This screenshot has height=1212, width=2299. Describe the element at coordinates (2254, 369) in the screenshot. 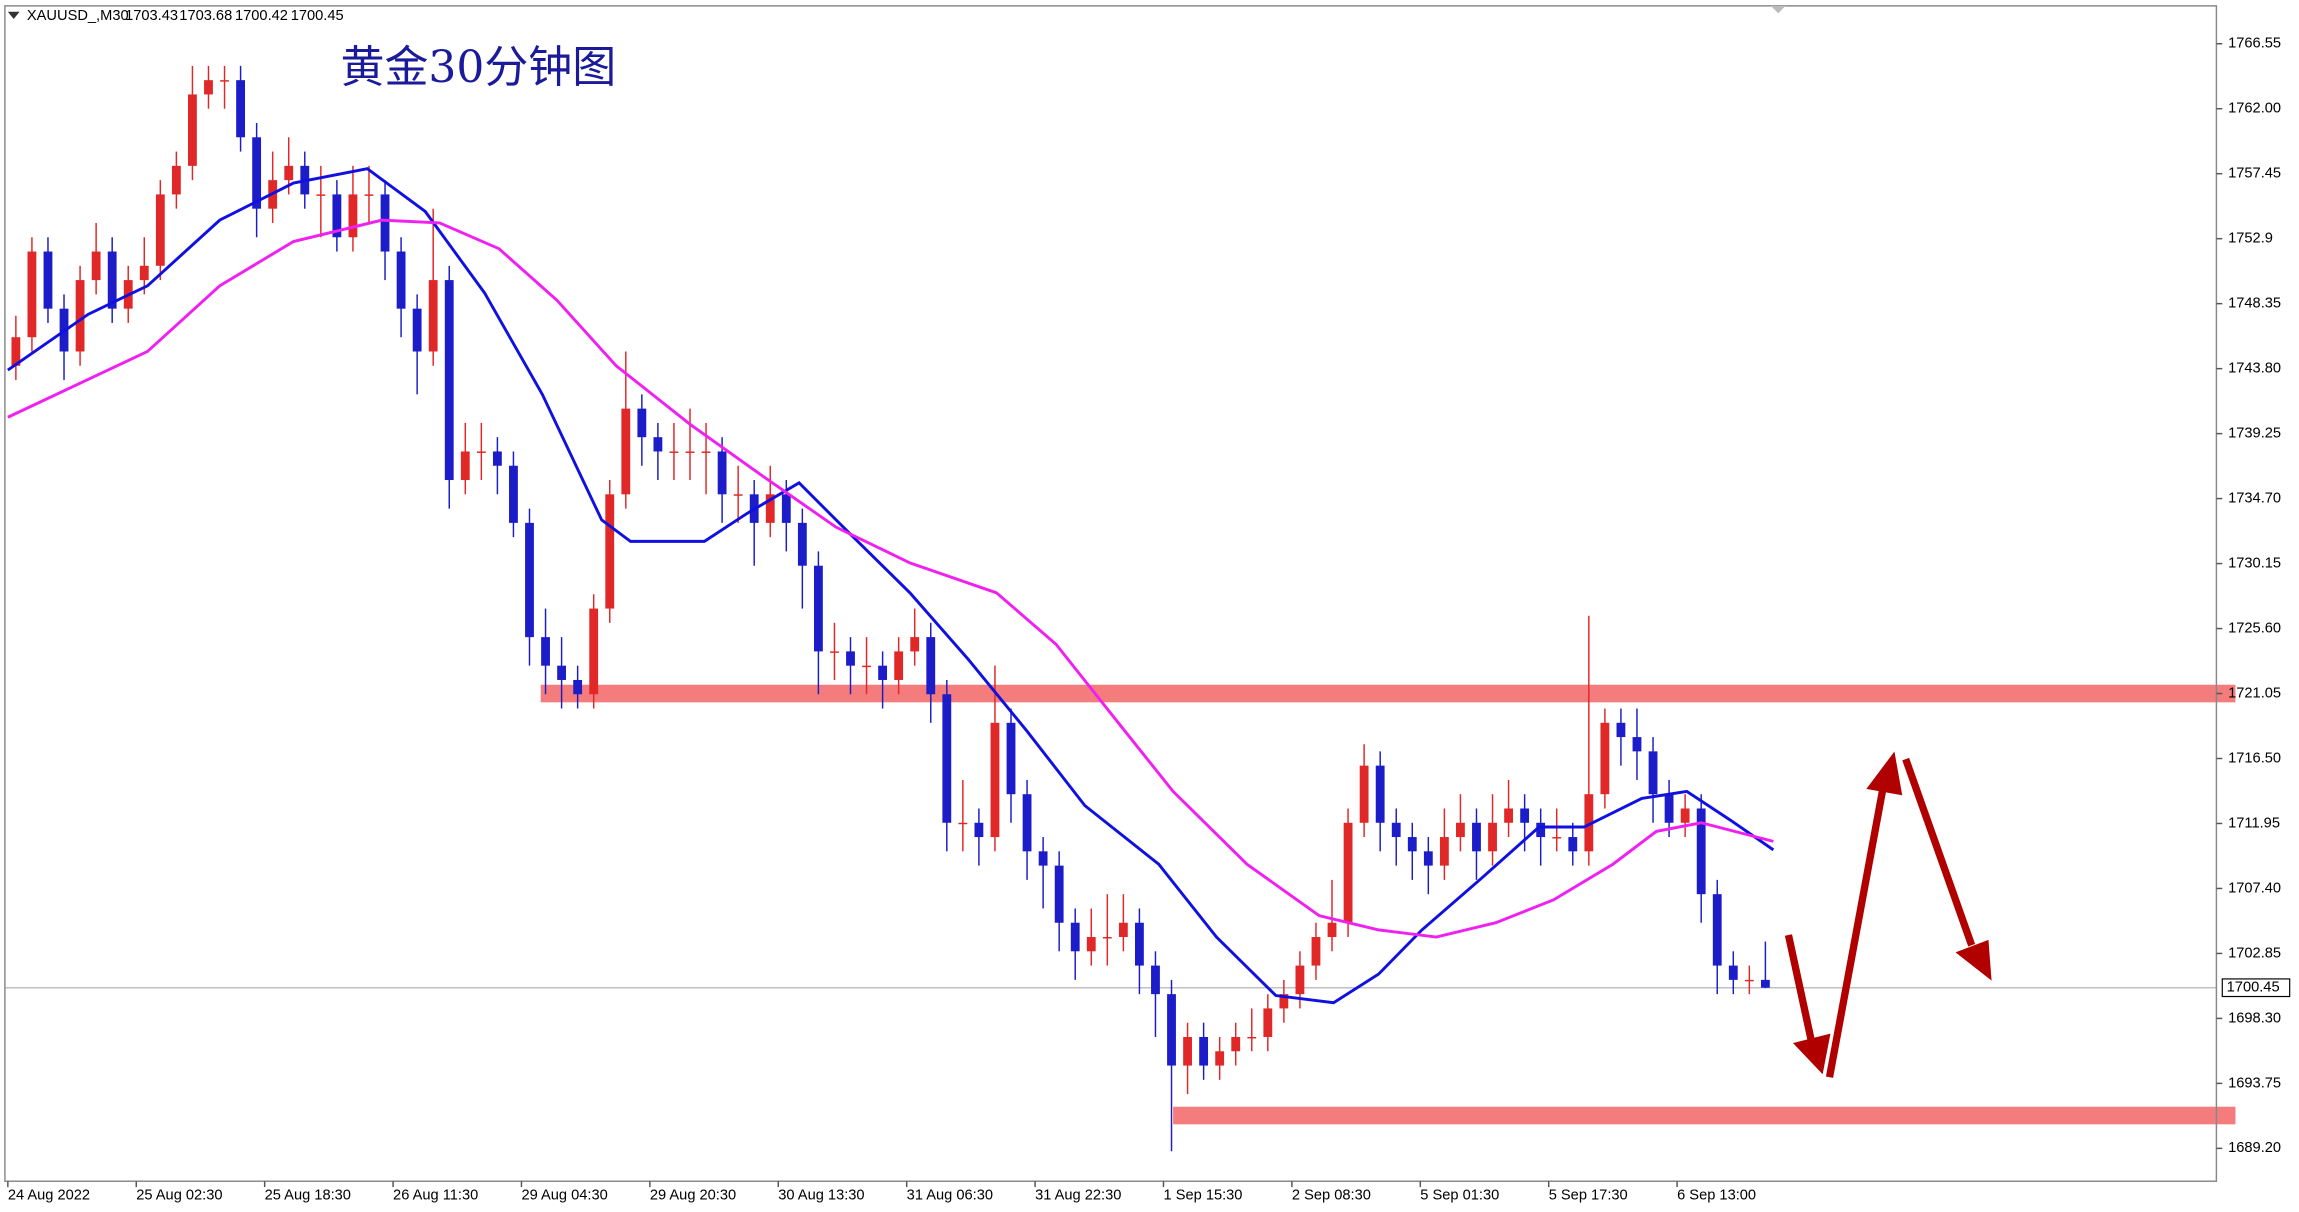

I see `y-tick-label: 1743.80` at that location.